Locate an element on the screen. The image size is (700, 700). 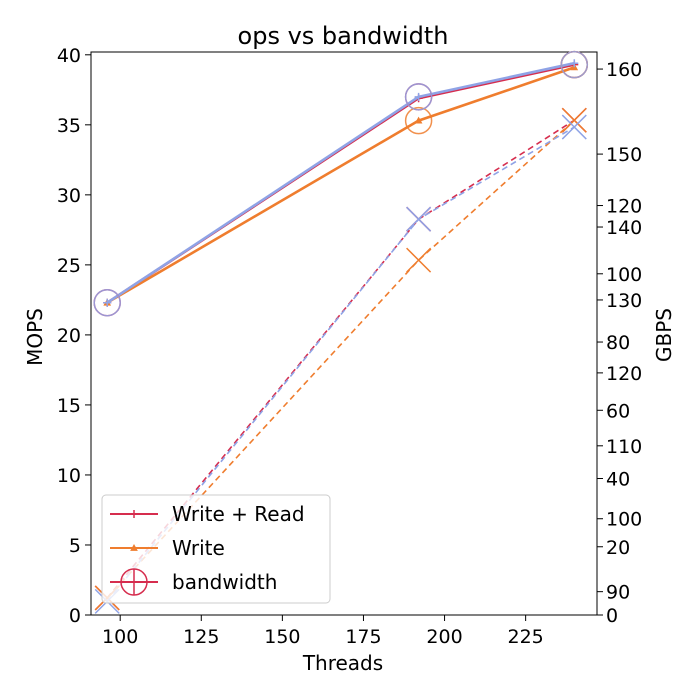
y-axis-title-left: MOPS is located at coordinates (35, 337).